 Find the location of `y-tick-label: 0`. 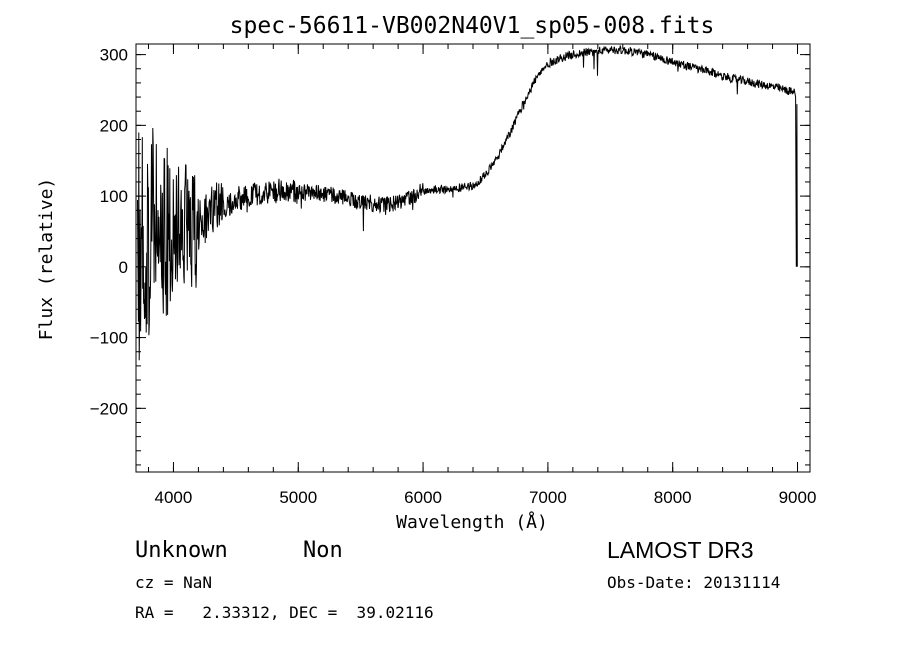

y-tick-label: 0 is located at coordinates (123, 267).